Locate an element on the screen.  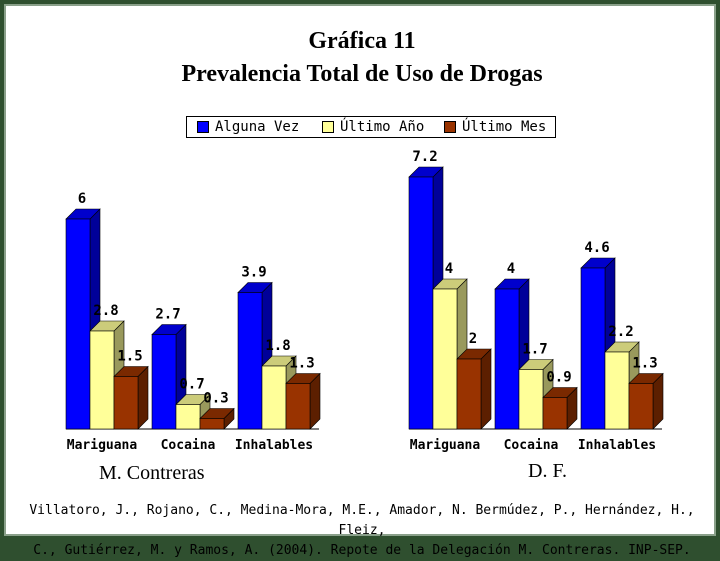
data-label: 6 is located at coordinates (82, 199).